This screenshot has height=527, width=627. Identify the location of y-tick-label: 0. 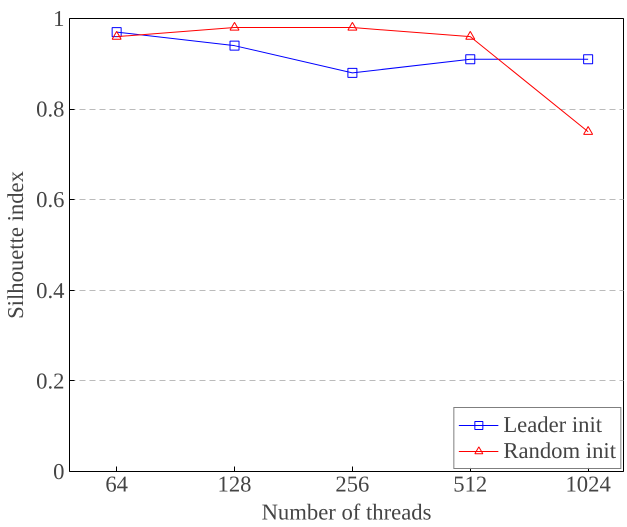
(58, 471).